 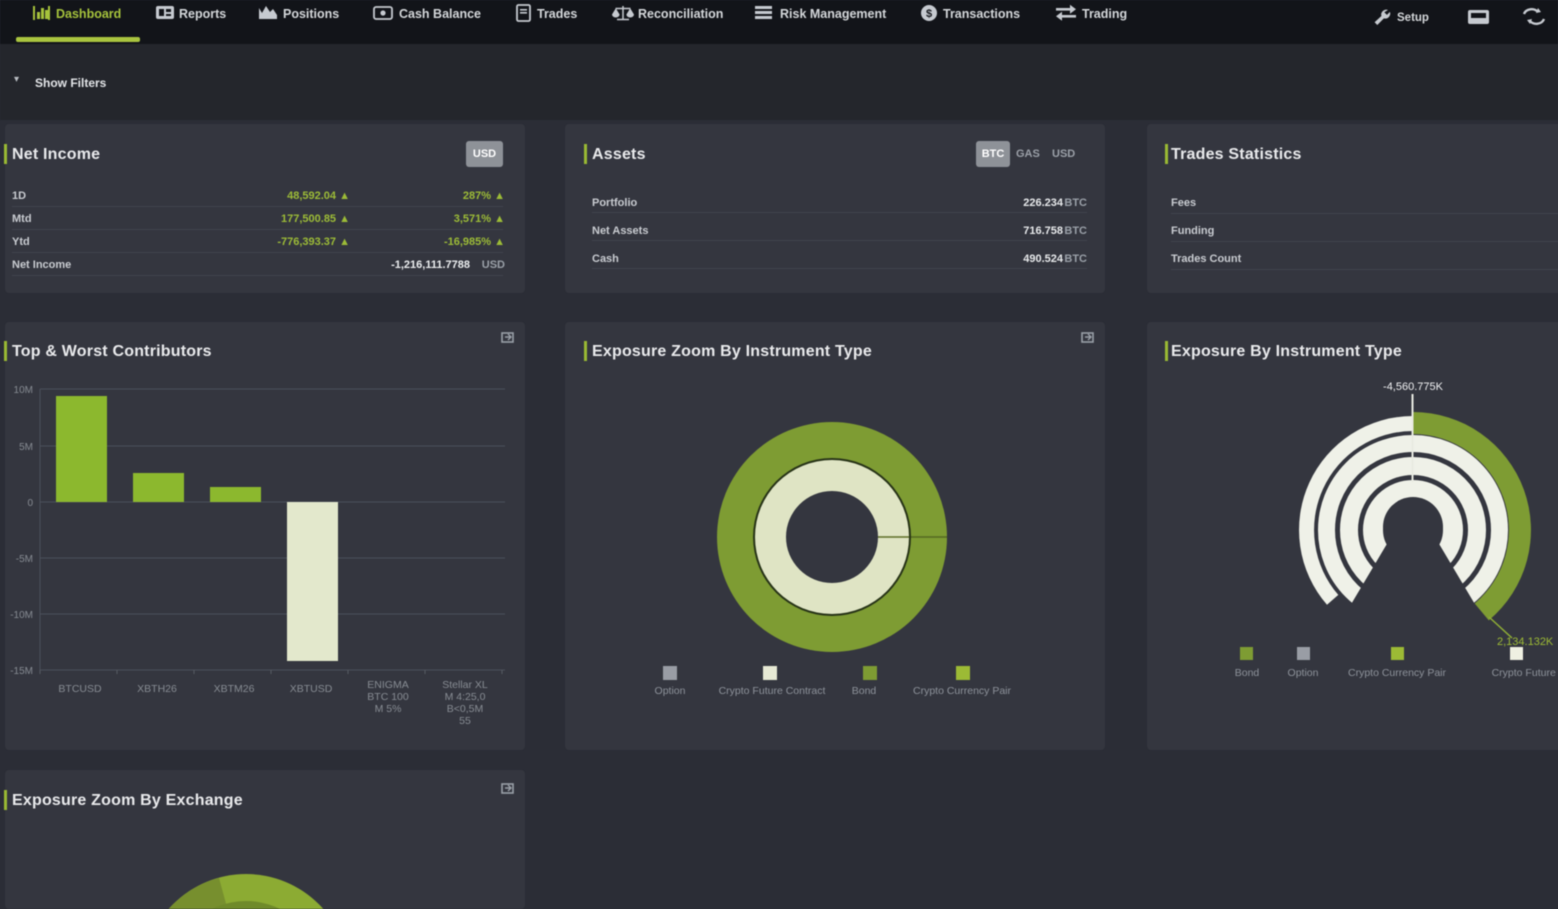 I want to click on svg-text: XBTUSD, so click(x=311, y=689).